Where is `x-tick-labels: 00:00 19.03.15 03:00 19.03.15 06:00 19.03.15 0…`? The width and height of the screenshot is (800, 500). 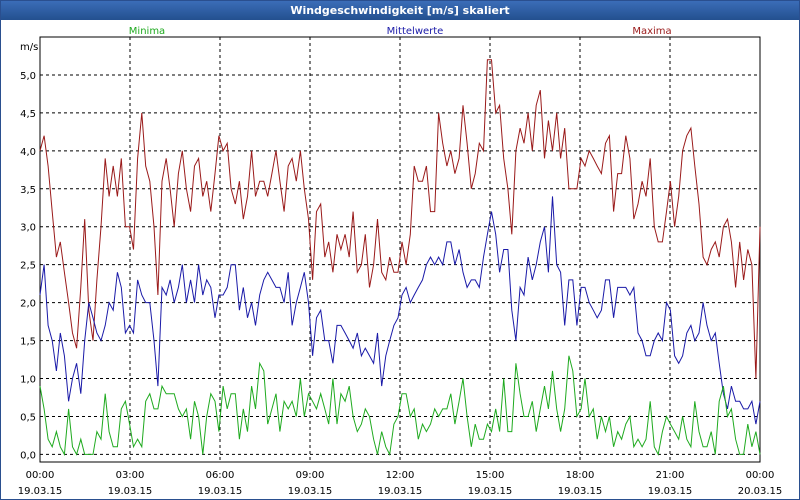 x-tick-labels: 00:00 19.03.15 03:00 19.03.15 06:00 19.03.15 0… is located at coordinates (400, 483).